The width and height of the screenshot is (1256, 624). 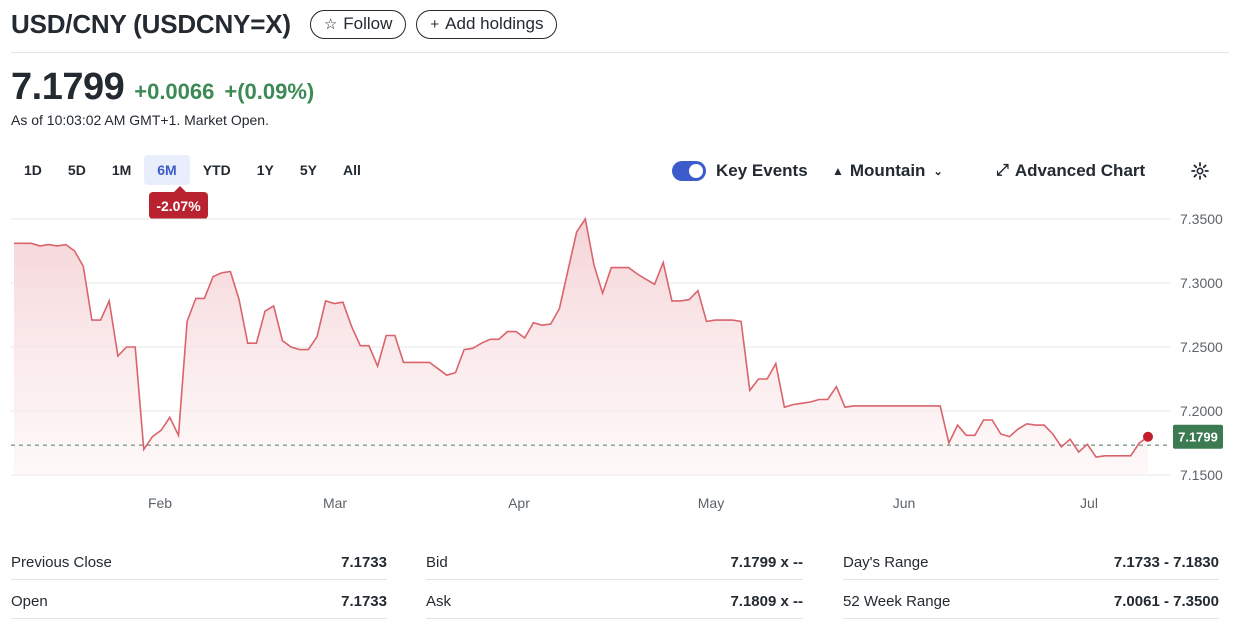 I want to click on current-price-tag: 7.1799, so click(x=1198, y=436).